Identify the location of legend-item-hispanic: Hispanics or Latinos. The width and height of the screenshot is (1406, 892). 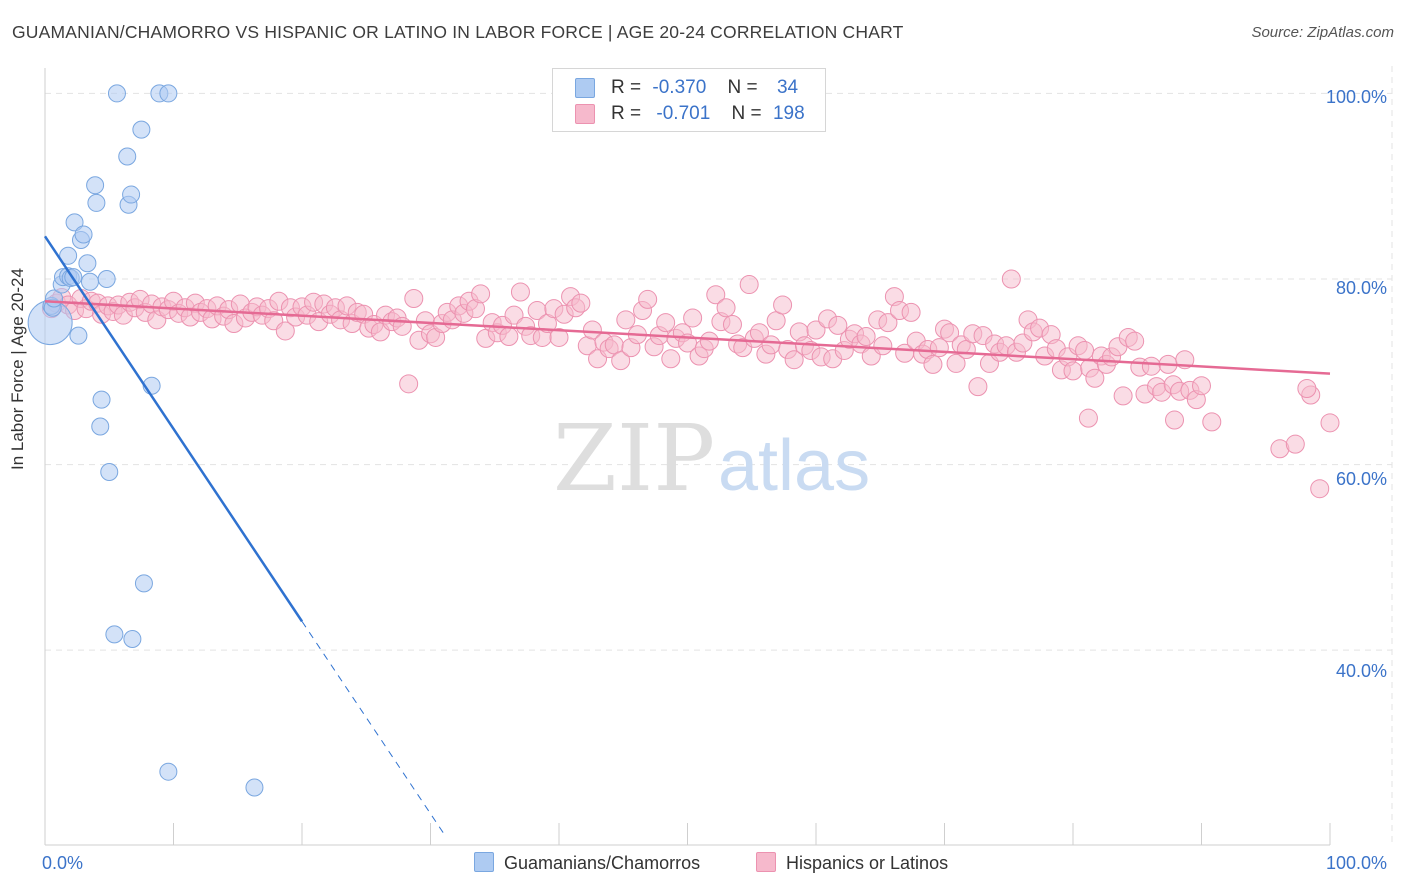
(852, 864).